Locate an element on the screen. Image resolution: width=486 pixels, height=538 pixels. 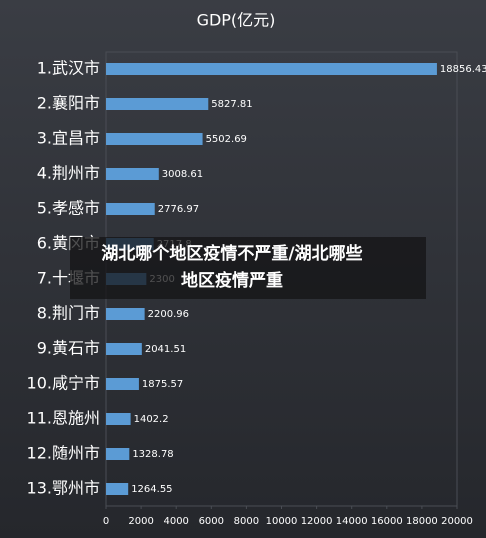
value-label: 1402.2 is located at coordinates (151, 419).